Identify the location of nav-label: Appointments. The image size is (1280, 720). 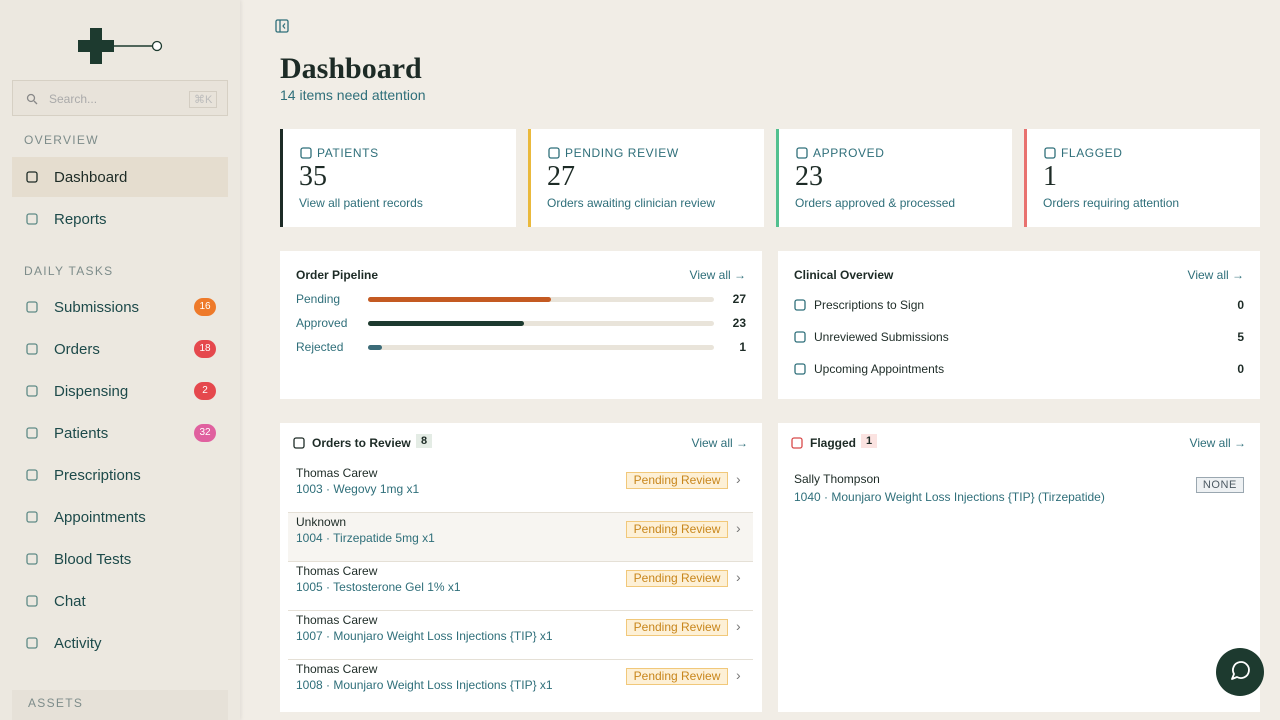
(100, 517).